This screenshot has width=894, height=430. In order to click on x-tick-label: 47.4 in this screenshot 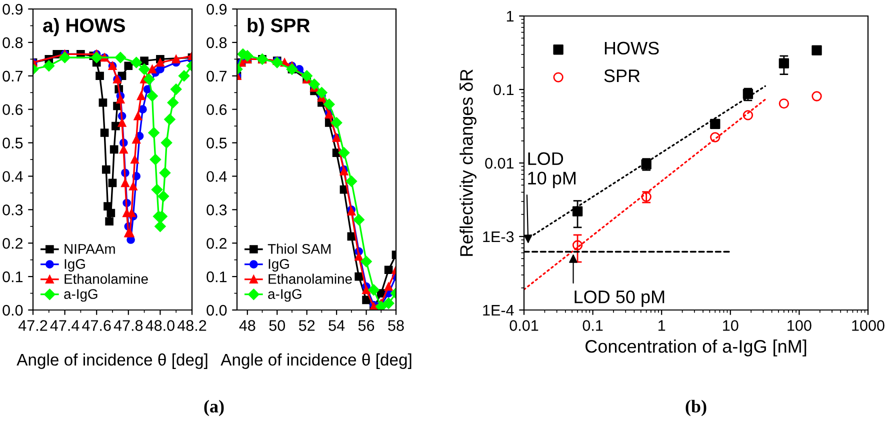, I will do `click(65, 325)`.